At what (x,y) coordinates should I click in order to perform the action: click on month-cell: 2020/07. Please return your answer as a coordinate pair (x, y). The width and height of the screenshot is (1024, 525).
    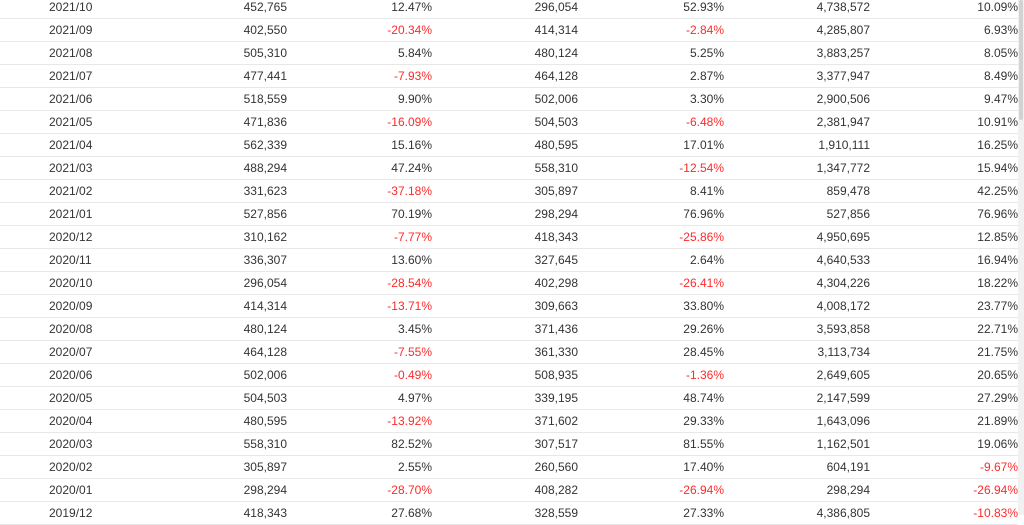
    Looking at the image, I should click on (76, 352).